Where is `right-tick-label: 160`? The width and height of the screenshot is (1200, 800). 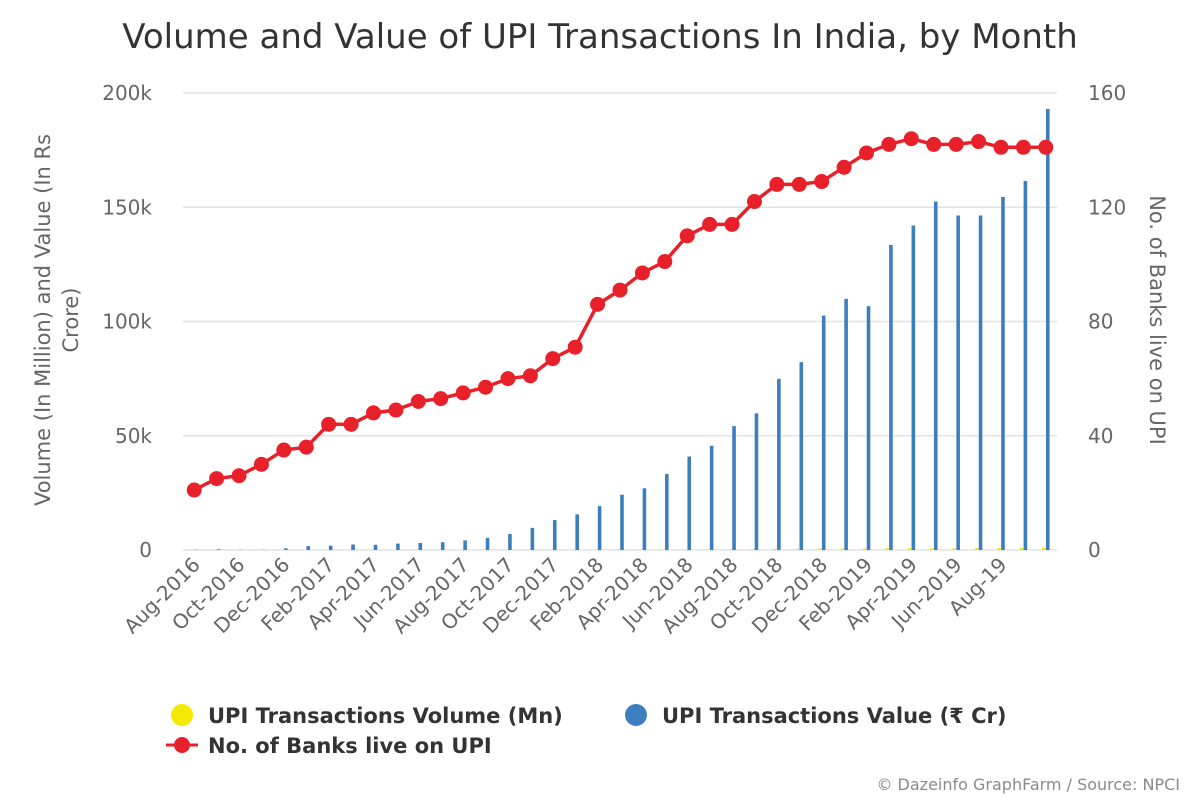
right-tick-label: 160 is located at coordinates (1107, 93).